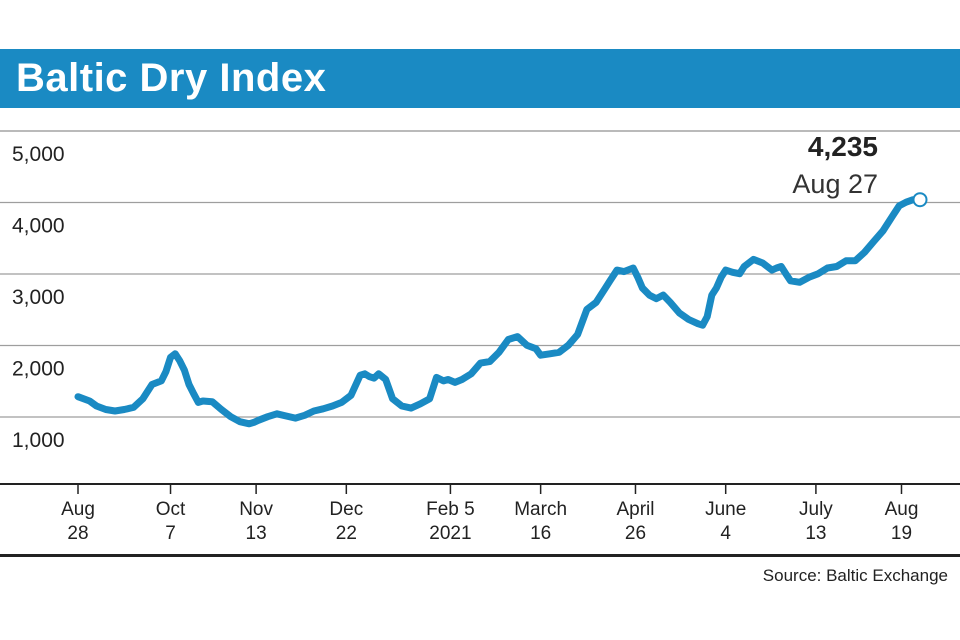  I want to click on y-axis-ticks: 5,000 4,000 3,000 2,000 1,000, so click(38, 297).